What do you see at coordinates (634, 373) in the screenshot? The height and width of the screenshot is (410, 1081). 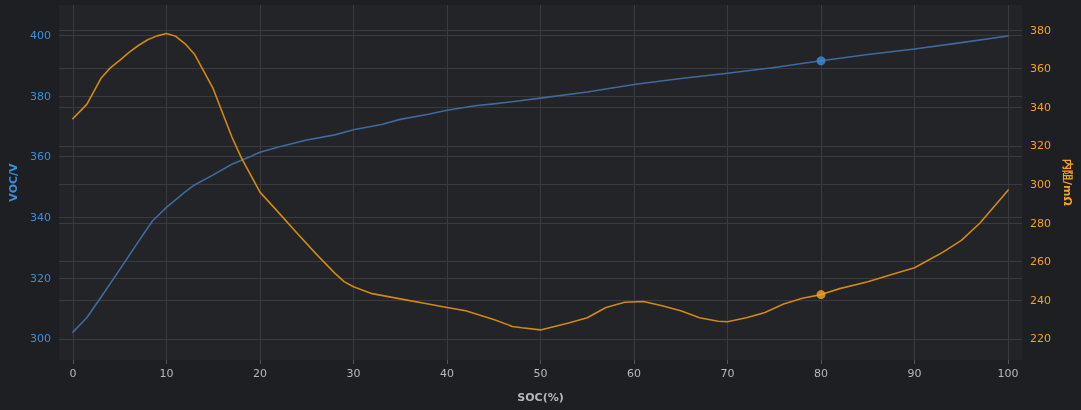 I see `x-tick-label: 60` at bounding box center [634, 373].